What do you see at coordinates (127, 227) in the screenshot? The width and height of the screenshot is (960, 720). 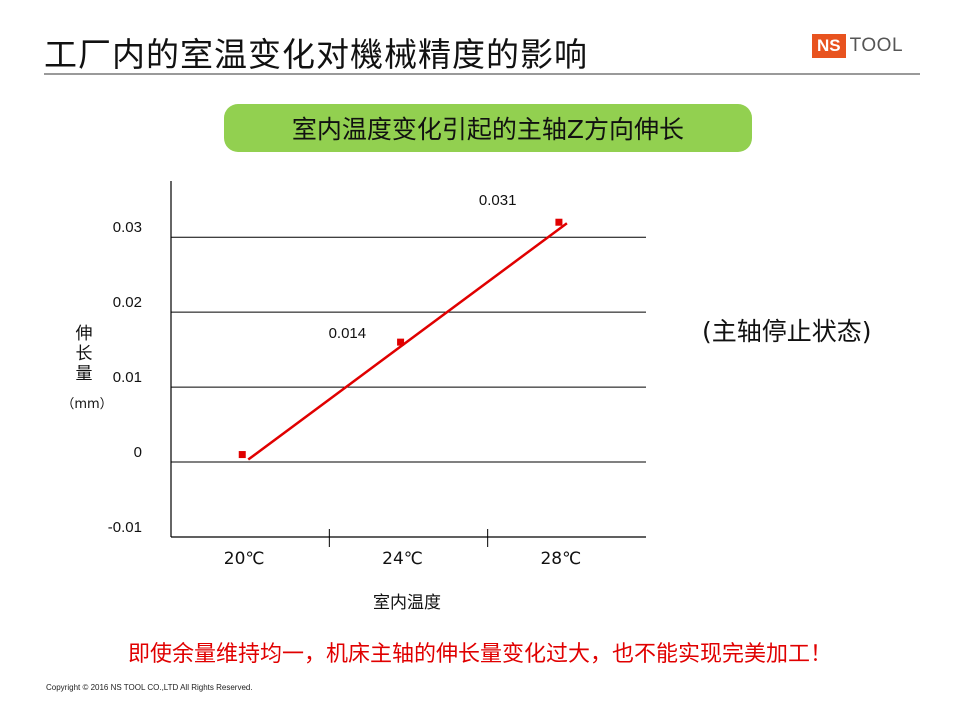 I see `y-tick-label: 0.03` at bounding box center [127, 227].